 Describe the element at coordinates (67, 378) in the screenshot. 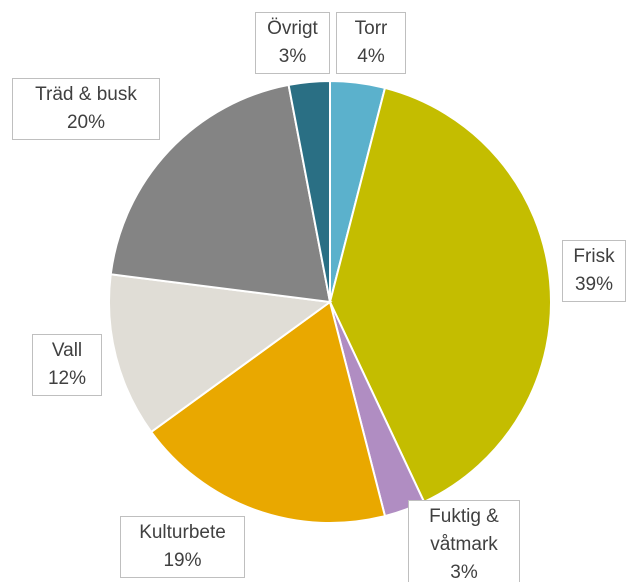

I see `label-value: 12%` at that location.